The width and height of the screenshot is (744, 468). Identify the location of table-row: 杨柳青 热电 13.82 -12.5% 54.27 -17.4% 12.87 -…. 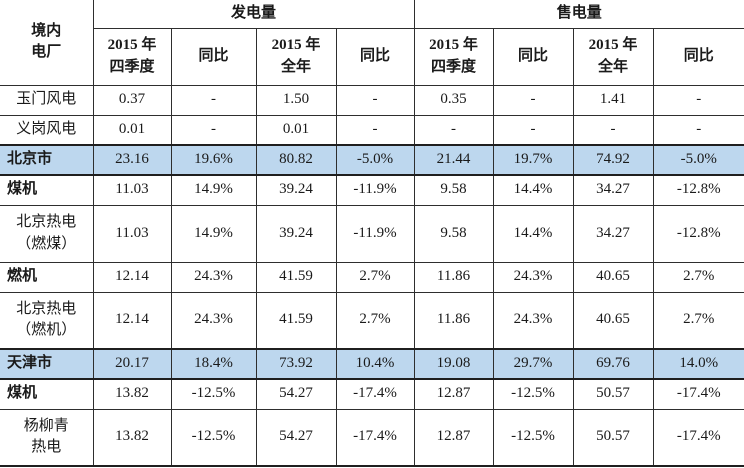
(372, 437).